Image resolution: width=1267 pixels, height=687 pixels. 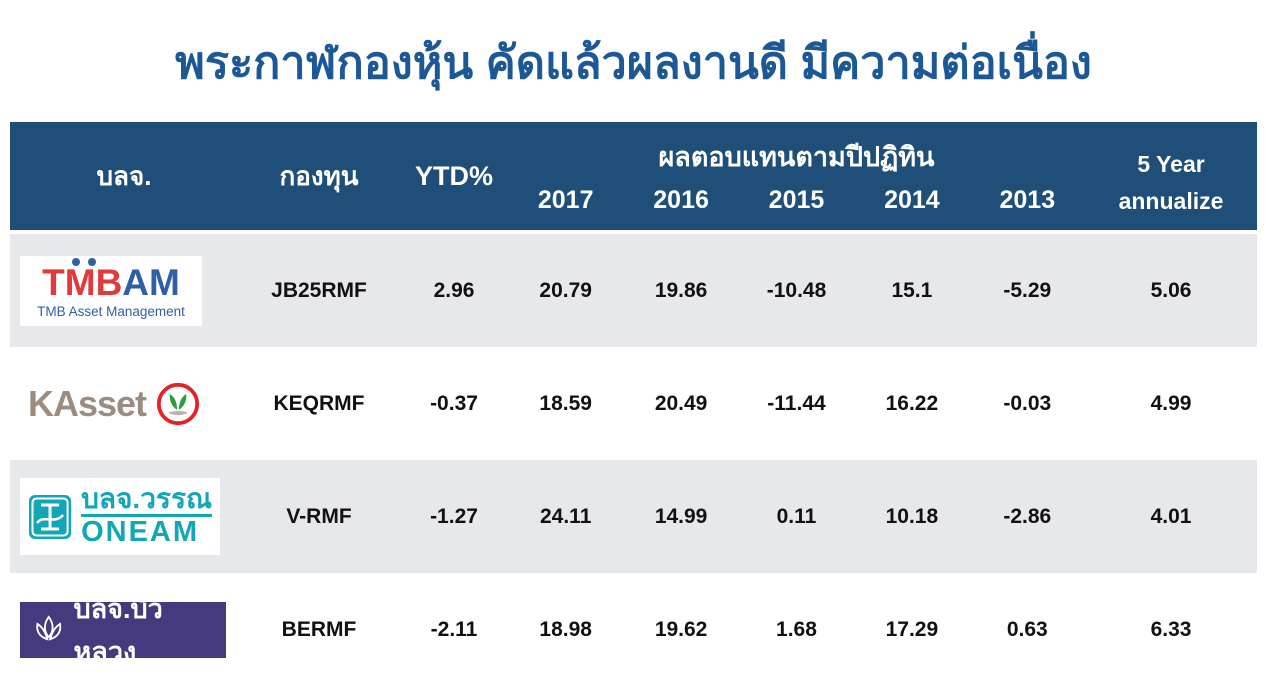 I want to click on col-header-year-2013: 2013, so click(x=1027, y=200).